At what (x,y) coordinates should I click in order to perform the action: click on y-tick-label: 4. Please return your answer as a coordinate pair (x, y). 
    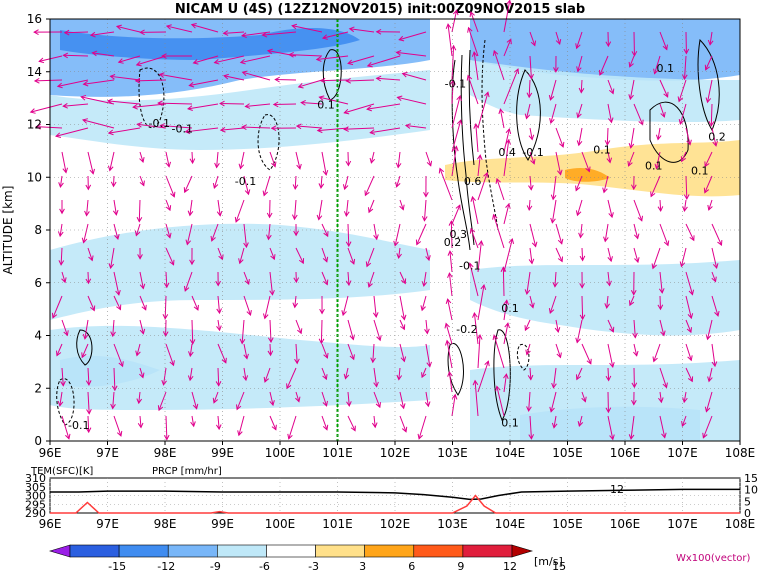
    Looking at the image, I should click on (38, 336).